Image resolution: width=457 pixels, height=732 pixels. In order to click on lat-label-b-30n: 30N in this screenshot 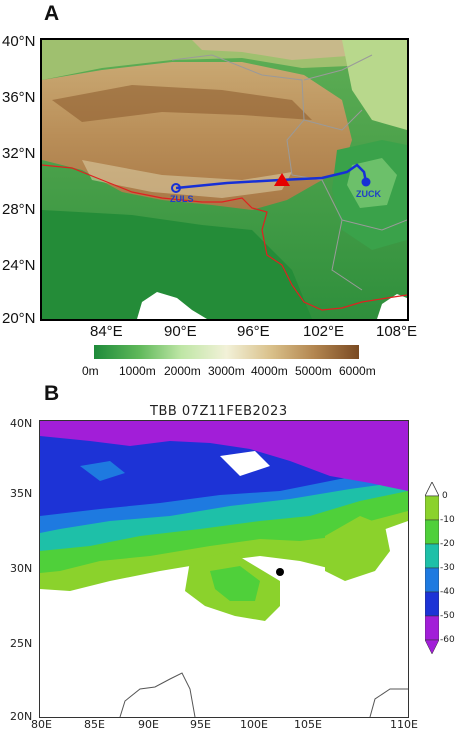, I will do `click(21, 568)`.